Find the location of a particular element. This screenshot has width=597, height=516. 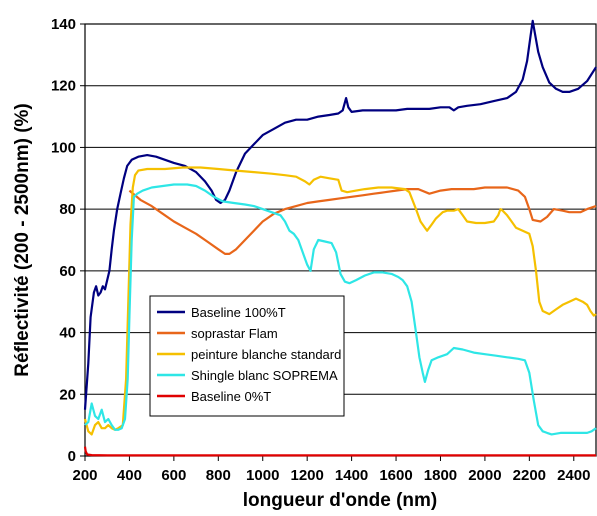

x-tick-label: 800 is located at coordinates (218, 475).